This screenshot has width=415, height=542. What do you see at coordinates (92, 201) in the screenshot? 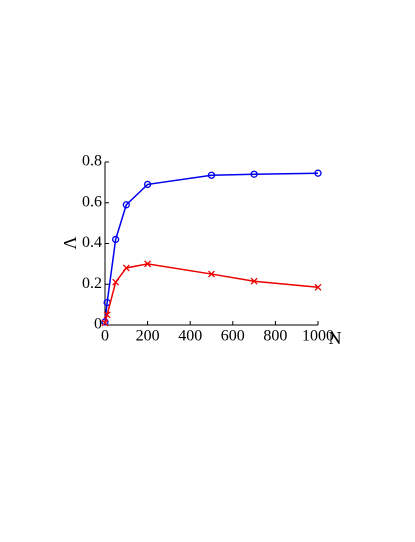
I see `y-tick-label: 0.6` at bounding box center [92, 201].